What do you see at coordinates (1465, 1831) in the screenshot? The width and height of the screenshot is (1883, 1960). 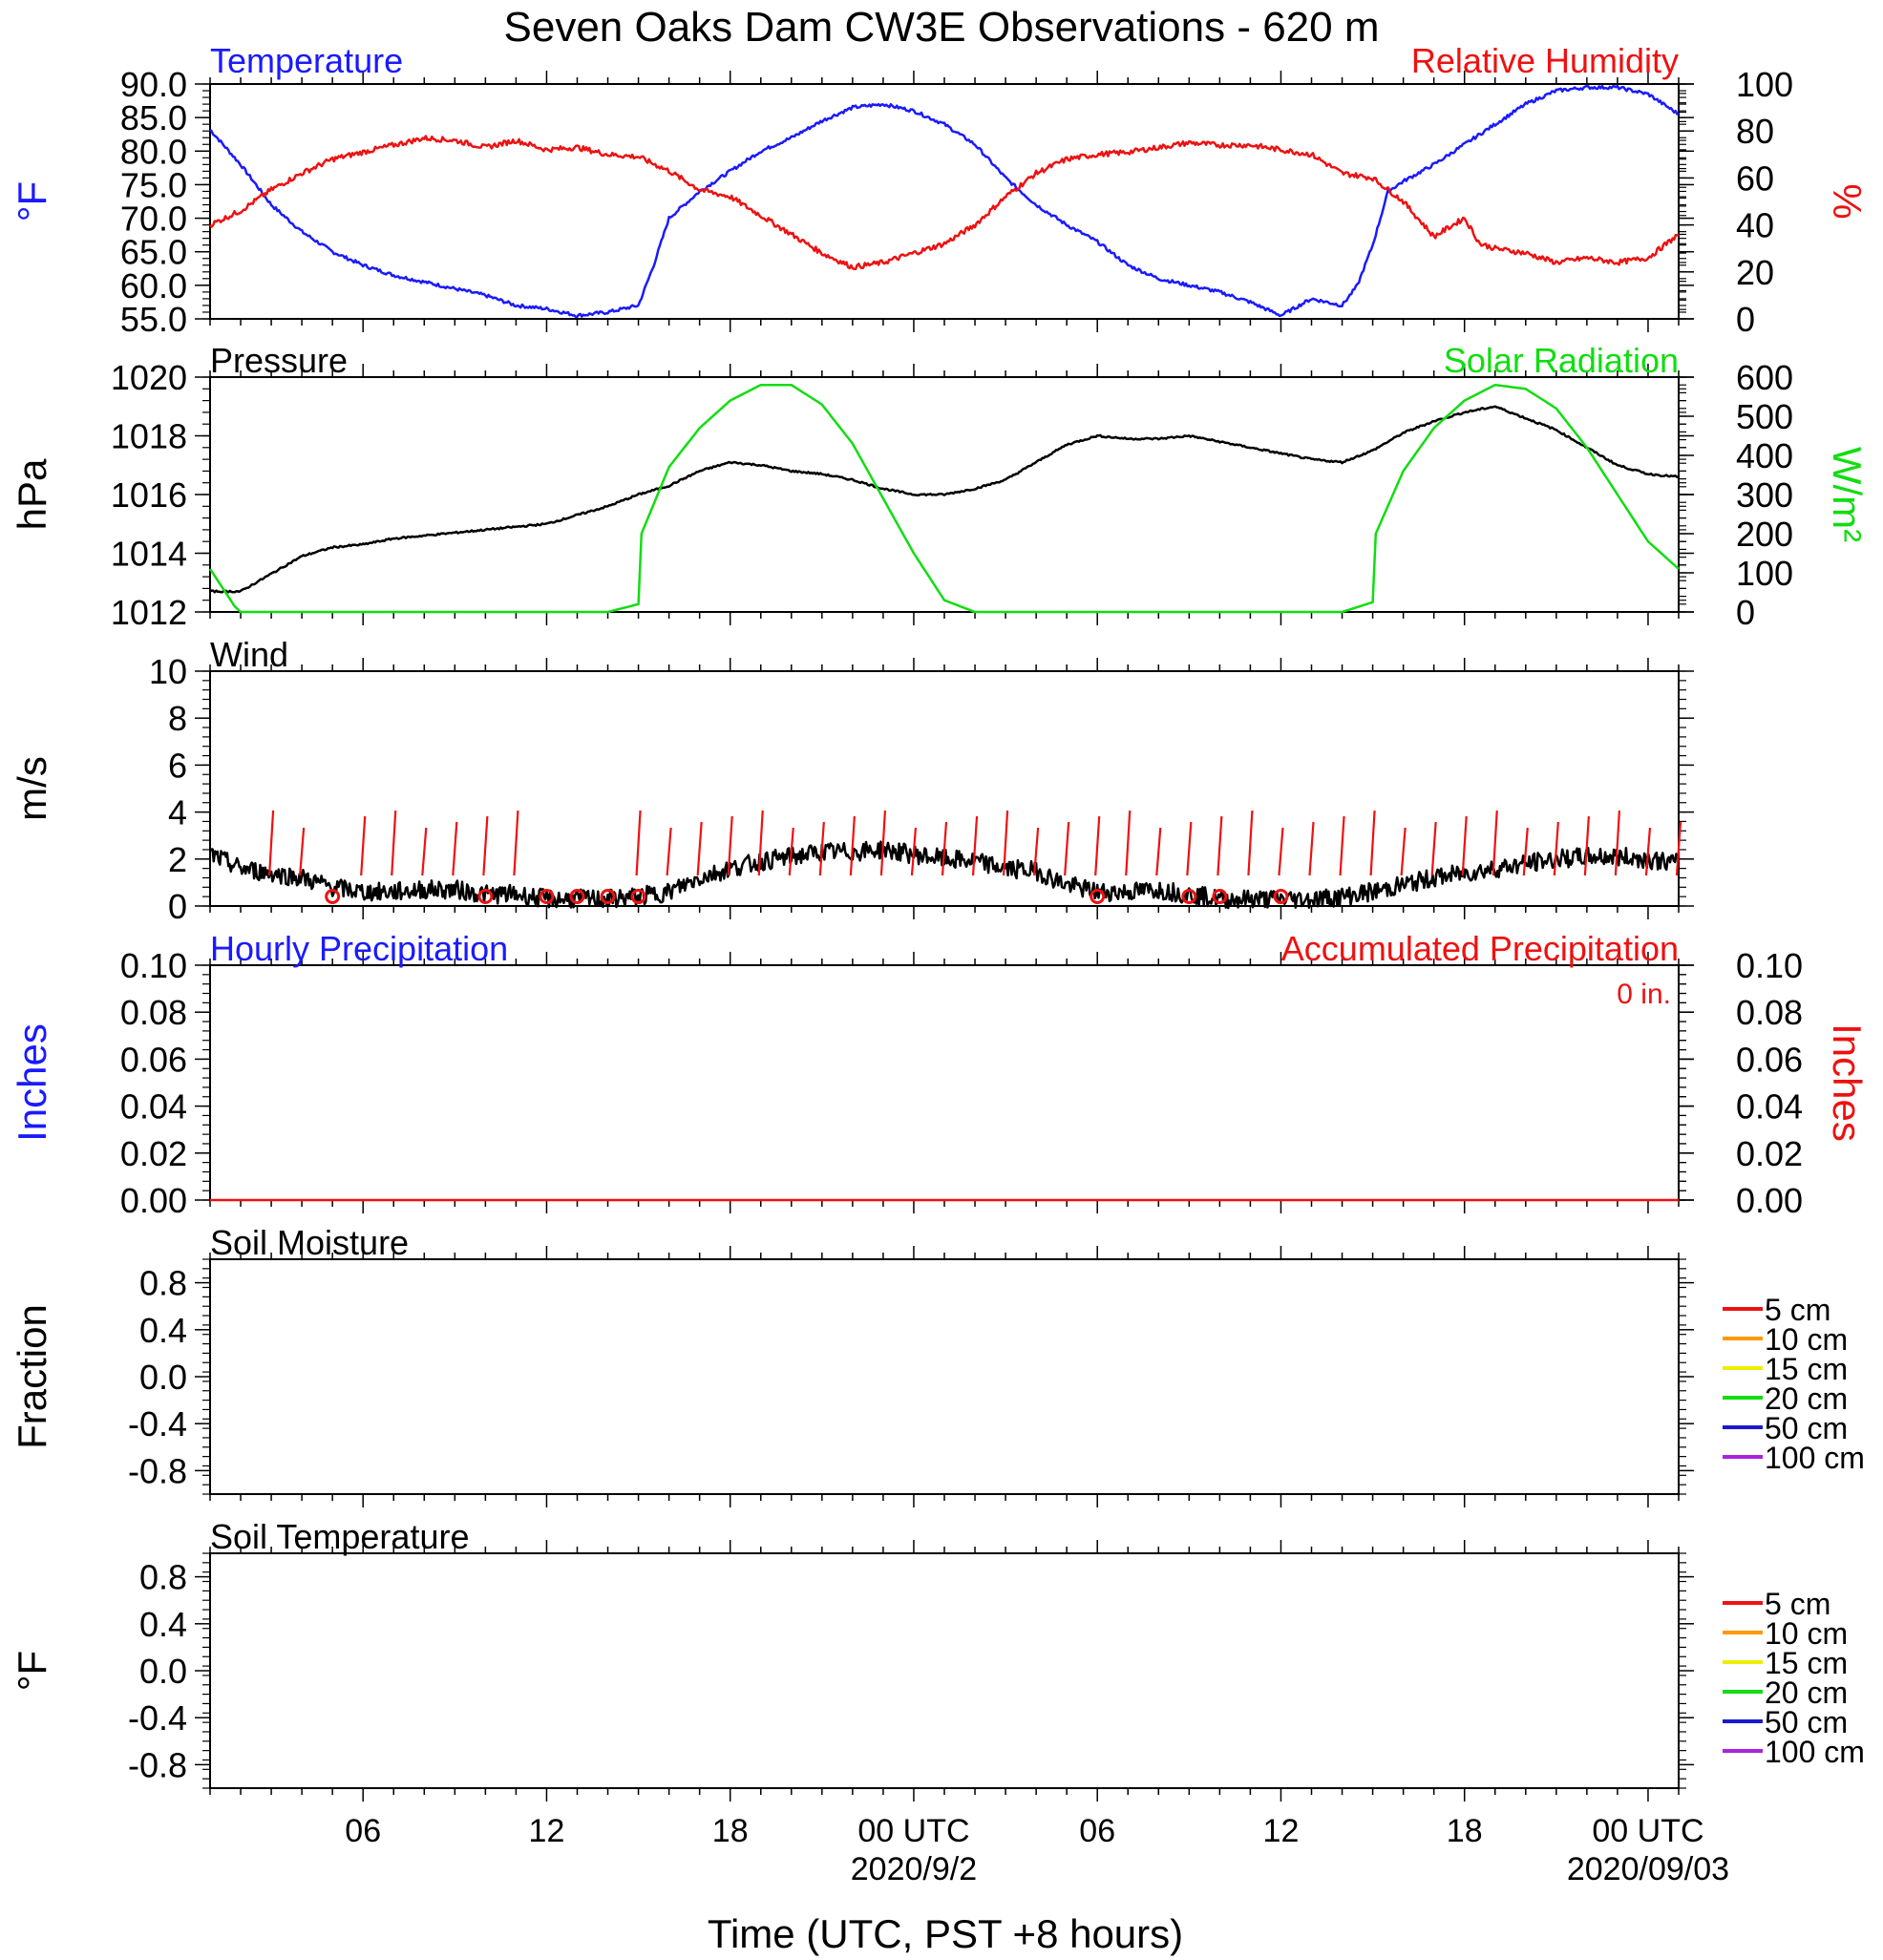 I see `x-tick-label-18-42: 18` at bounding box center [1465, 1831].